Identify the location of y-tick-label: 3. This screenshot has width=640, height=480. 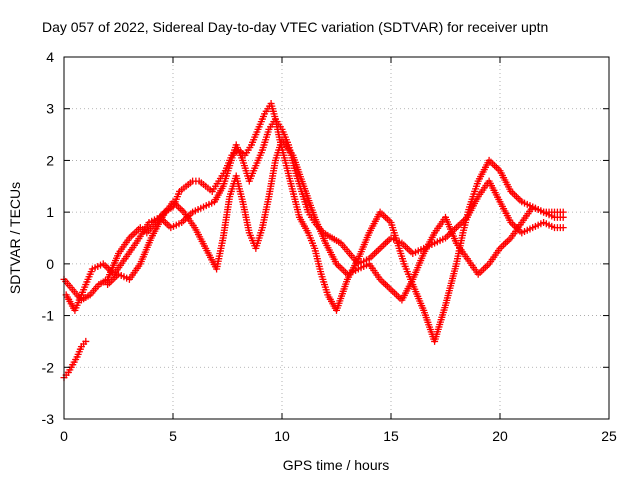
(50, 109).